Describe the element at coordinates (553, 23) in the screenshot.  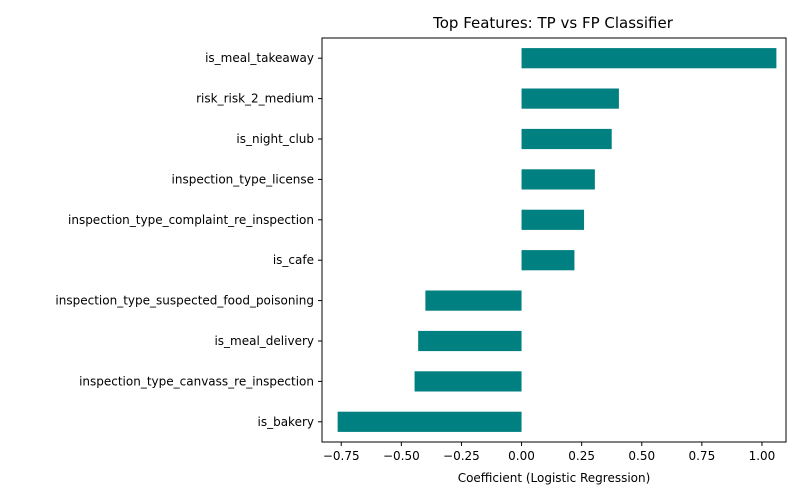
I see `chart-title: Top Features: TP vs FP Classifier` at that location.